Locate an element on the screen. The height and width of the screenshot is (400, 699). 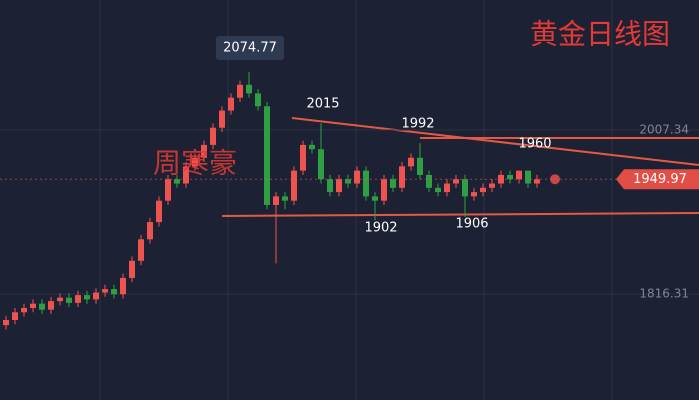
annotation: 1992 is located at coordinates (417, 124).